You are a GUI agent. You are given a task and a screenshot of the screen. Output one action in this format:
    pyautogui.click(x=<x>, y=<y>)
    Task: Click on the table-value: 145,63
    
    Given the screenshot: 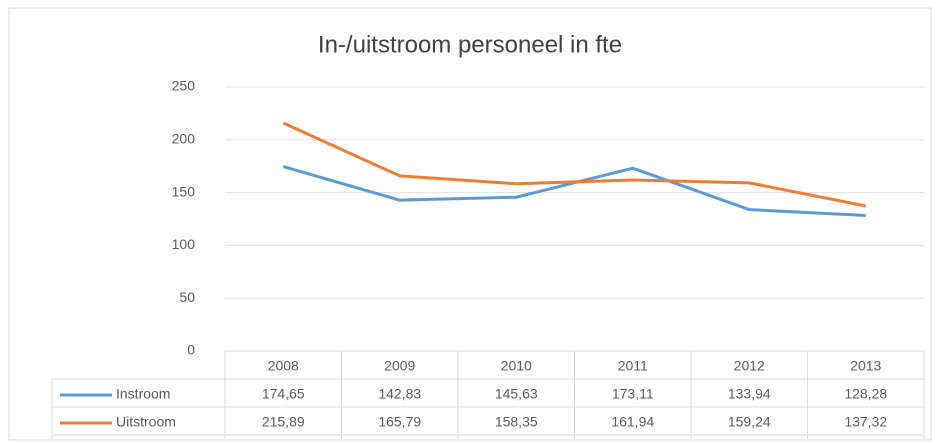 What is the action you would take?
    pyautogui.click(x=516, y=394)
    